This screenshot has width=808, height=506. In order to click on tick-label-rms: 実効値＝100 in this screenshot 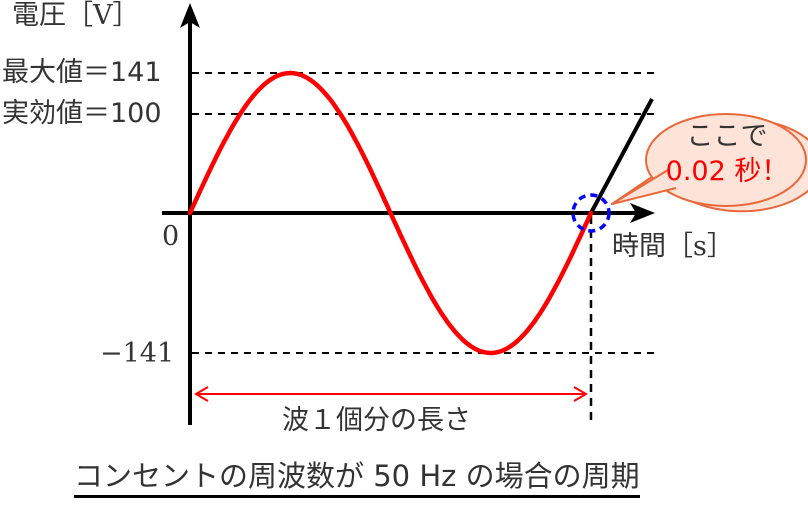, I will do `click(82, 113)`.